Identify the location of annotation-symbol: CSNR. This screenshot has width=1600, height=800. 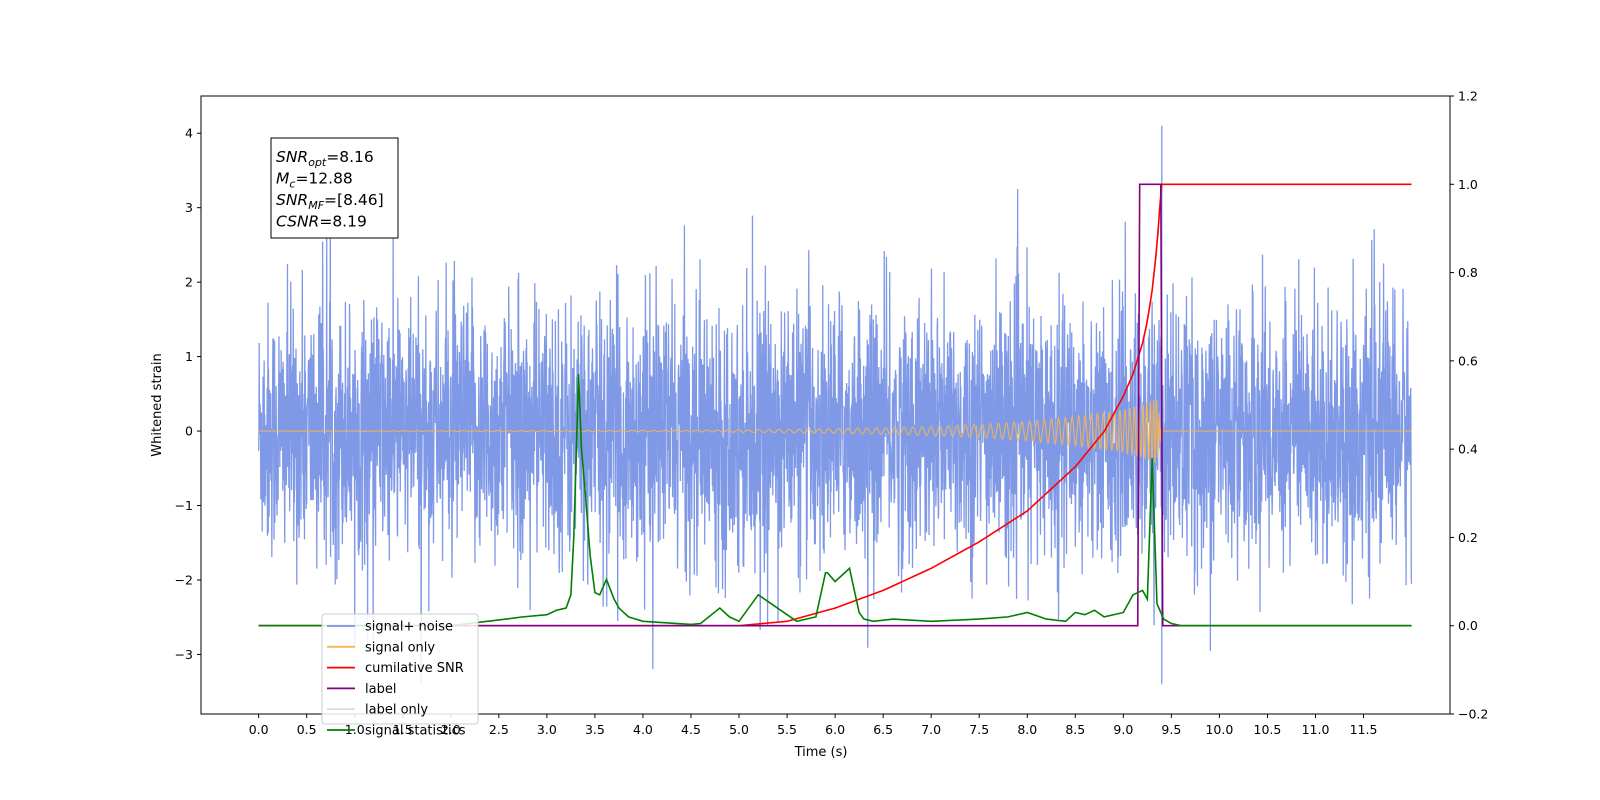
(297, 222).